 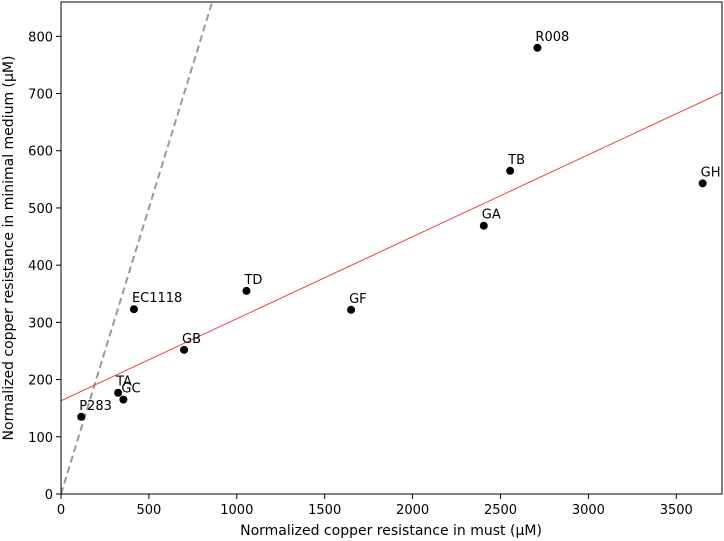 I want to click on data-point-label: TA, so click(x=123, y=382).